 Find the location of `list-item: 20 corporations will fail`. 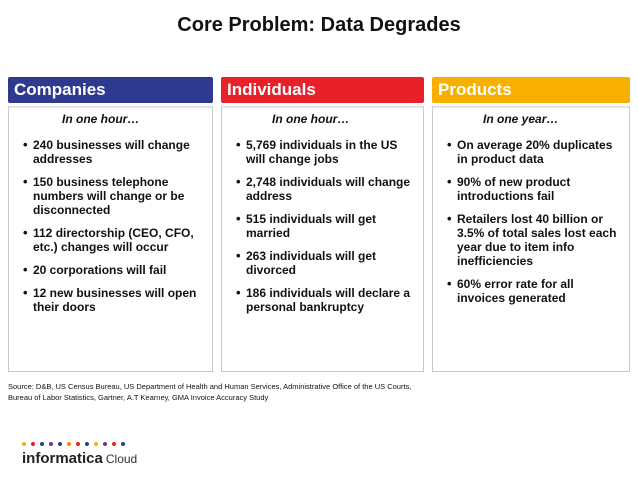

list-item: 20 corporations will fail is located at coordinates (115, 270).